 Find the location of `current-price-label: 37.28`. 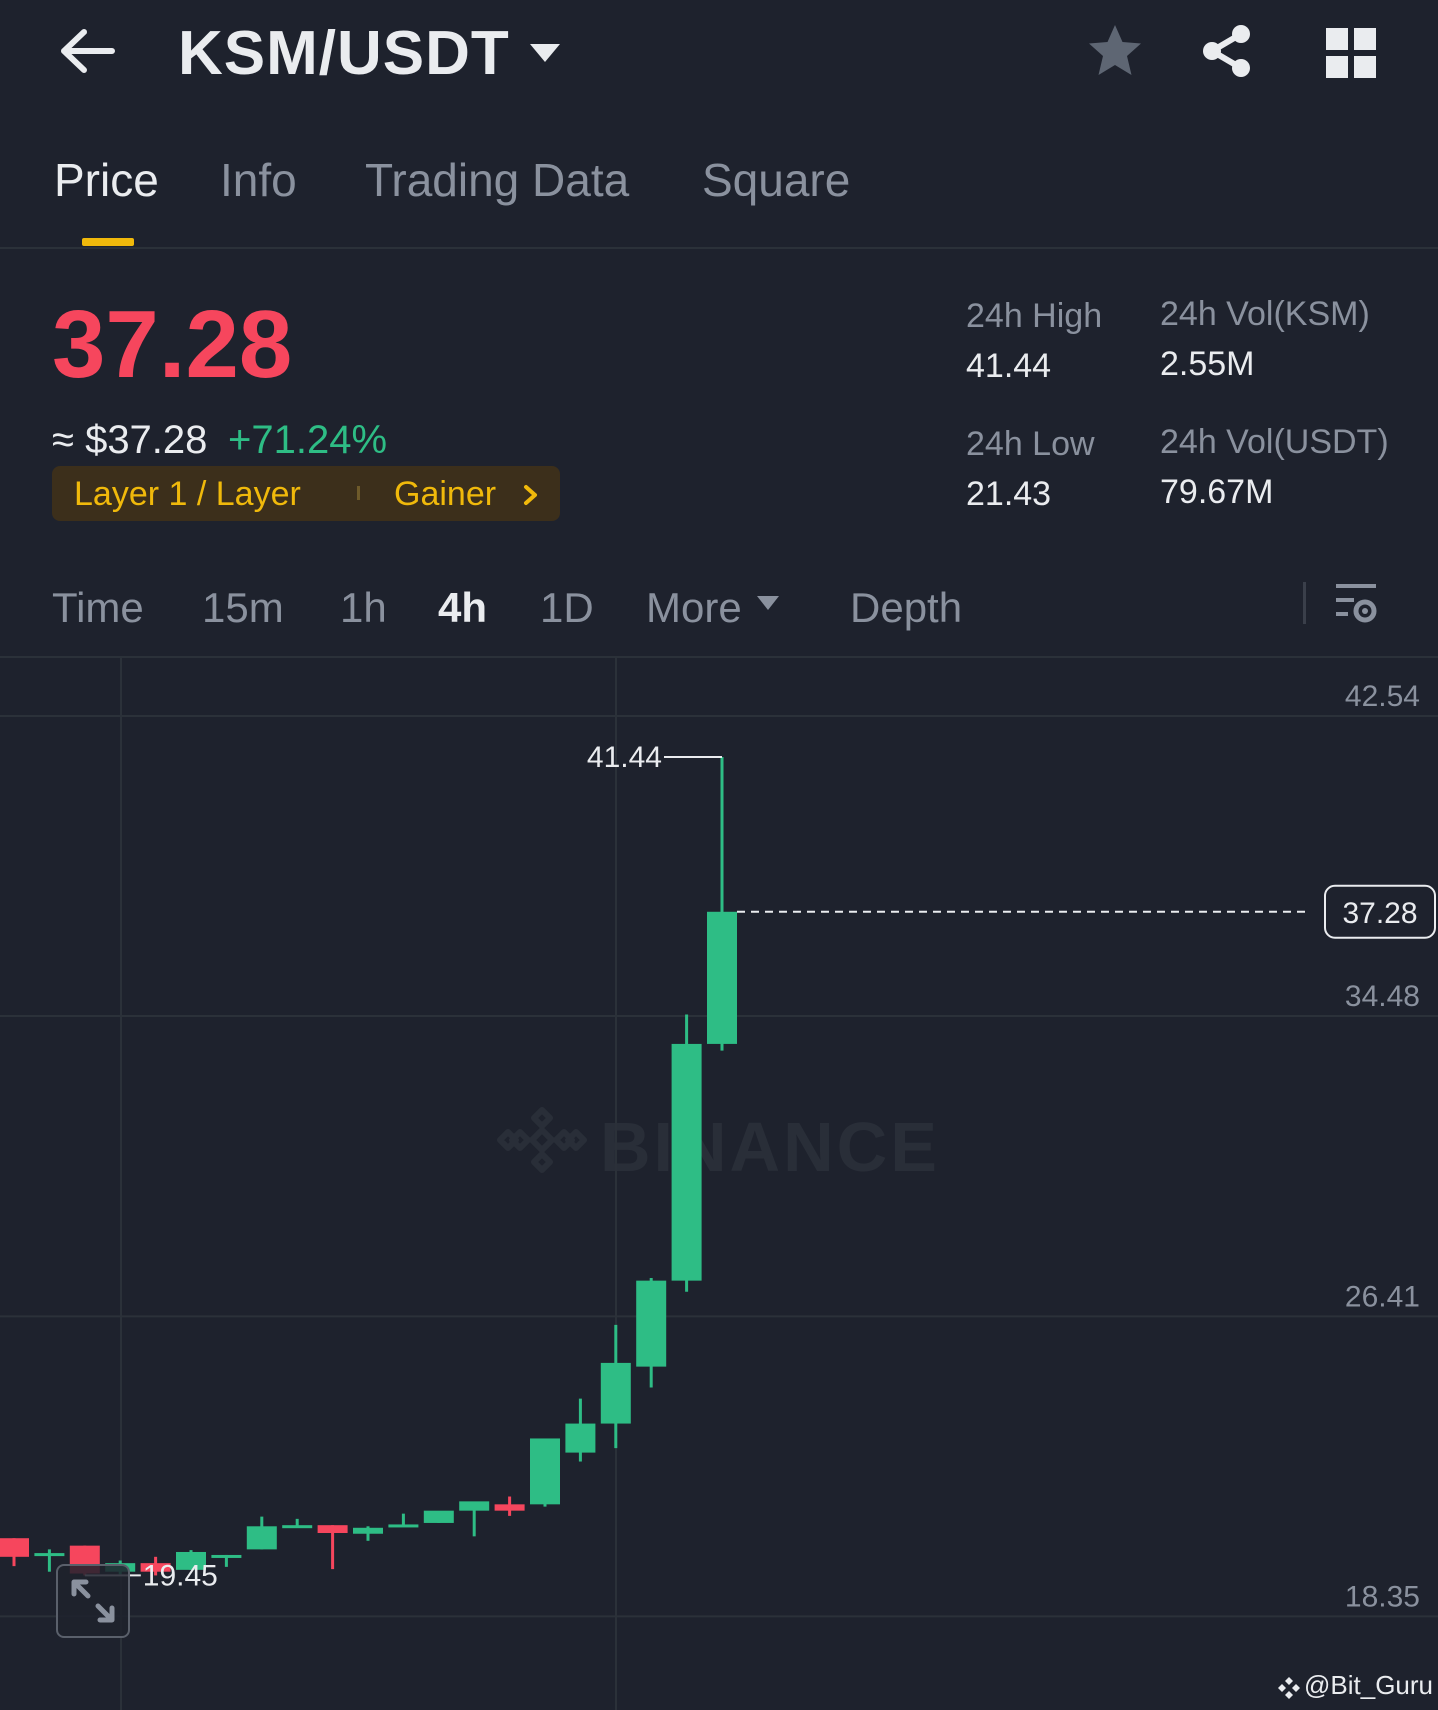

current-price-label: 37.28 is located at coordinates (1379, 913).